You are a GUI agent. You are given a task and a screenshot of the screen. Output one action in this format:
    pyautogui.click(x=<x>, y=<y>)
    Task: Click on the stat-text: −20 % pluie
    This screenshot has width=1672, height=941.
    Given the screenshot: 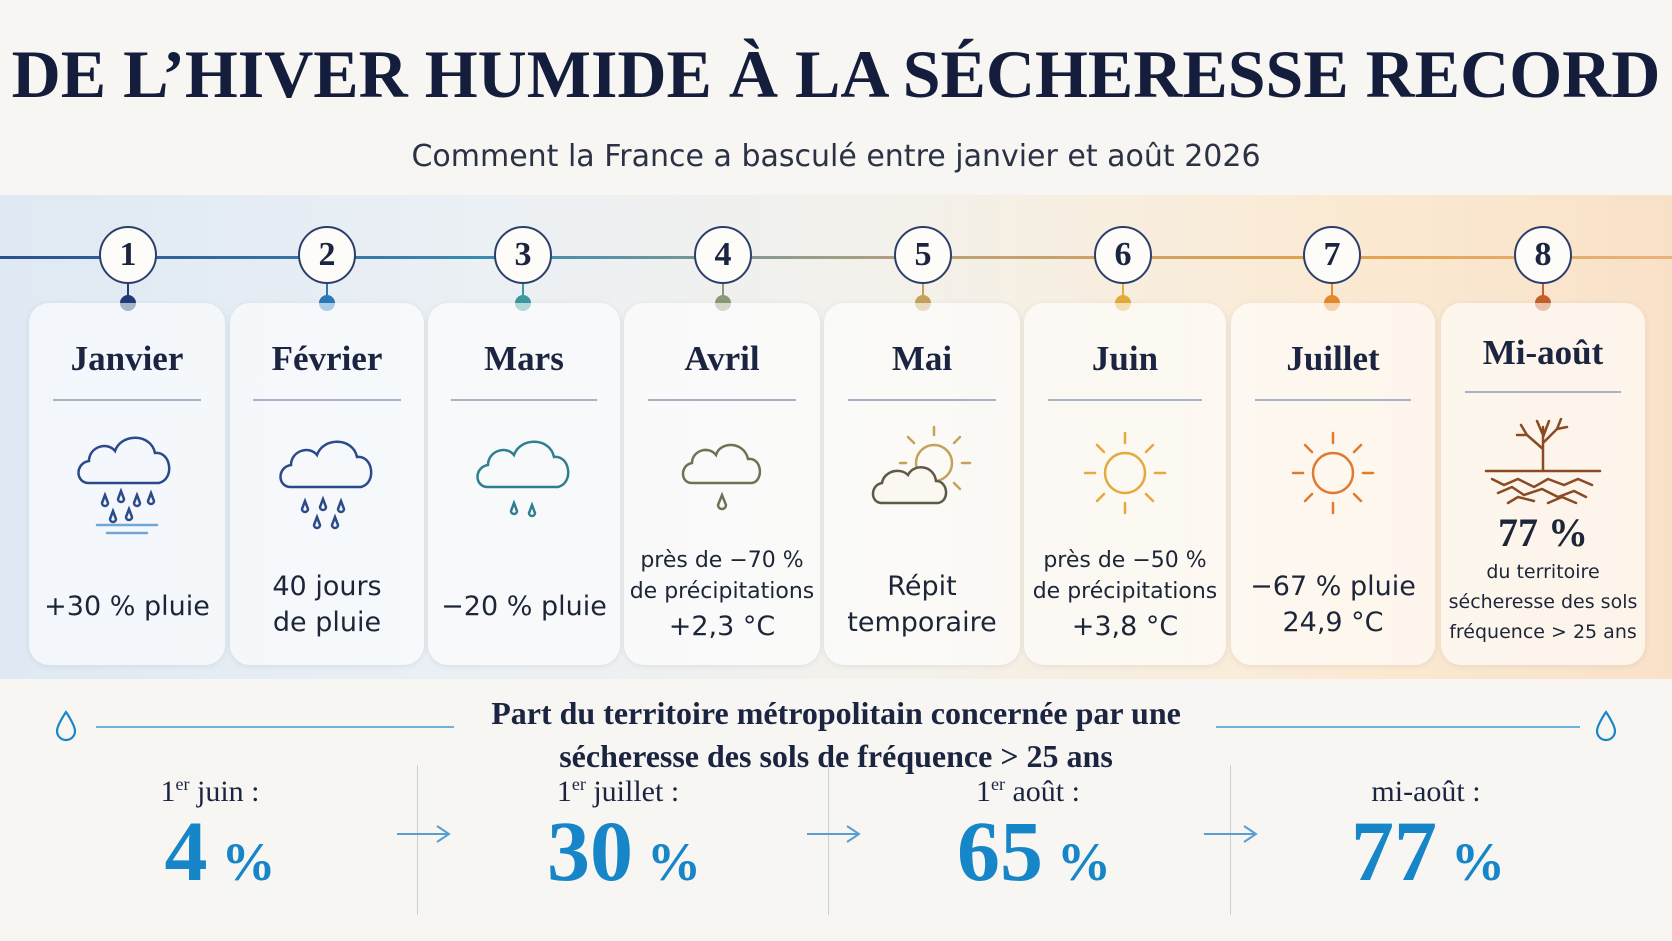 What is the action you would take?
    pyautogui.click(x=524, y=606)
    